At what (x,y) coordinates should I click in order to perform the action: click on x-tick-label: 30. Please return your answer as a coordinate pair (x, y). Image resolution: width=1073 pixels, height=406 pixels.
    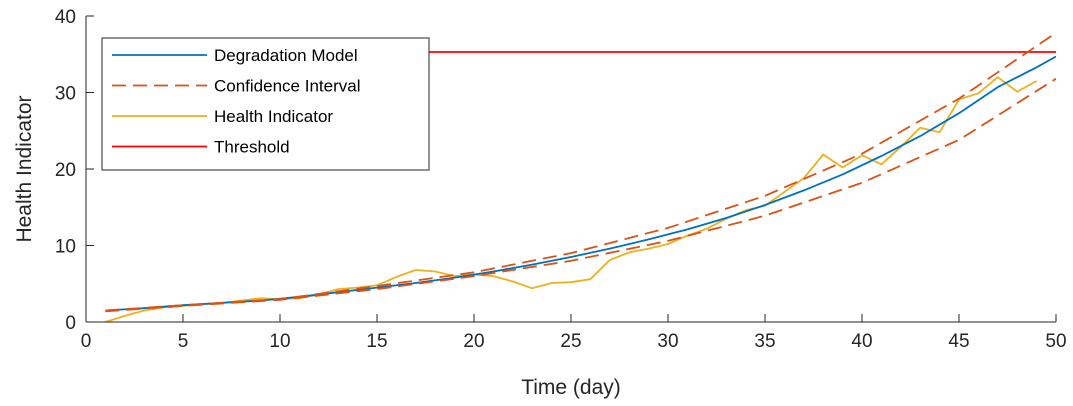
    Looking at the image, I should click on (667, 341).